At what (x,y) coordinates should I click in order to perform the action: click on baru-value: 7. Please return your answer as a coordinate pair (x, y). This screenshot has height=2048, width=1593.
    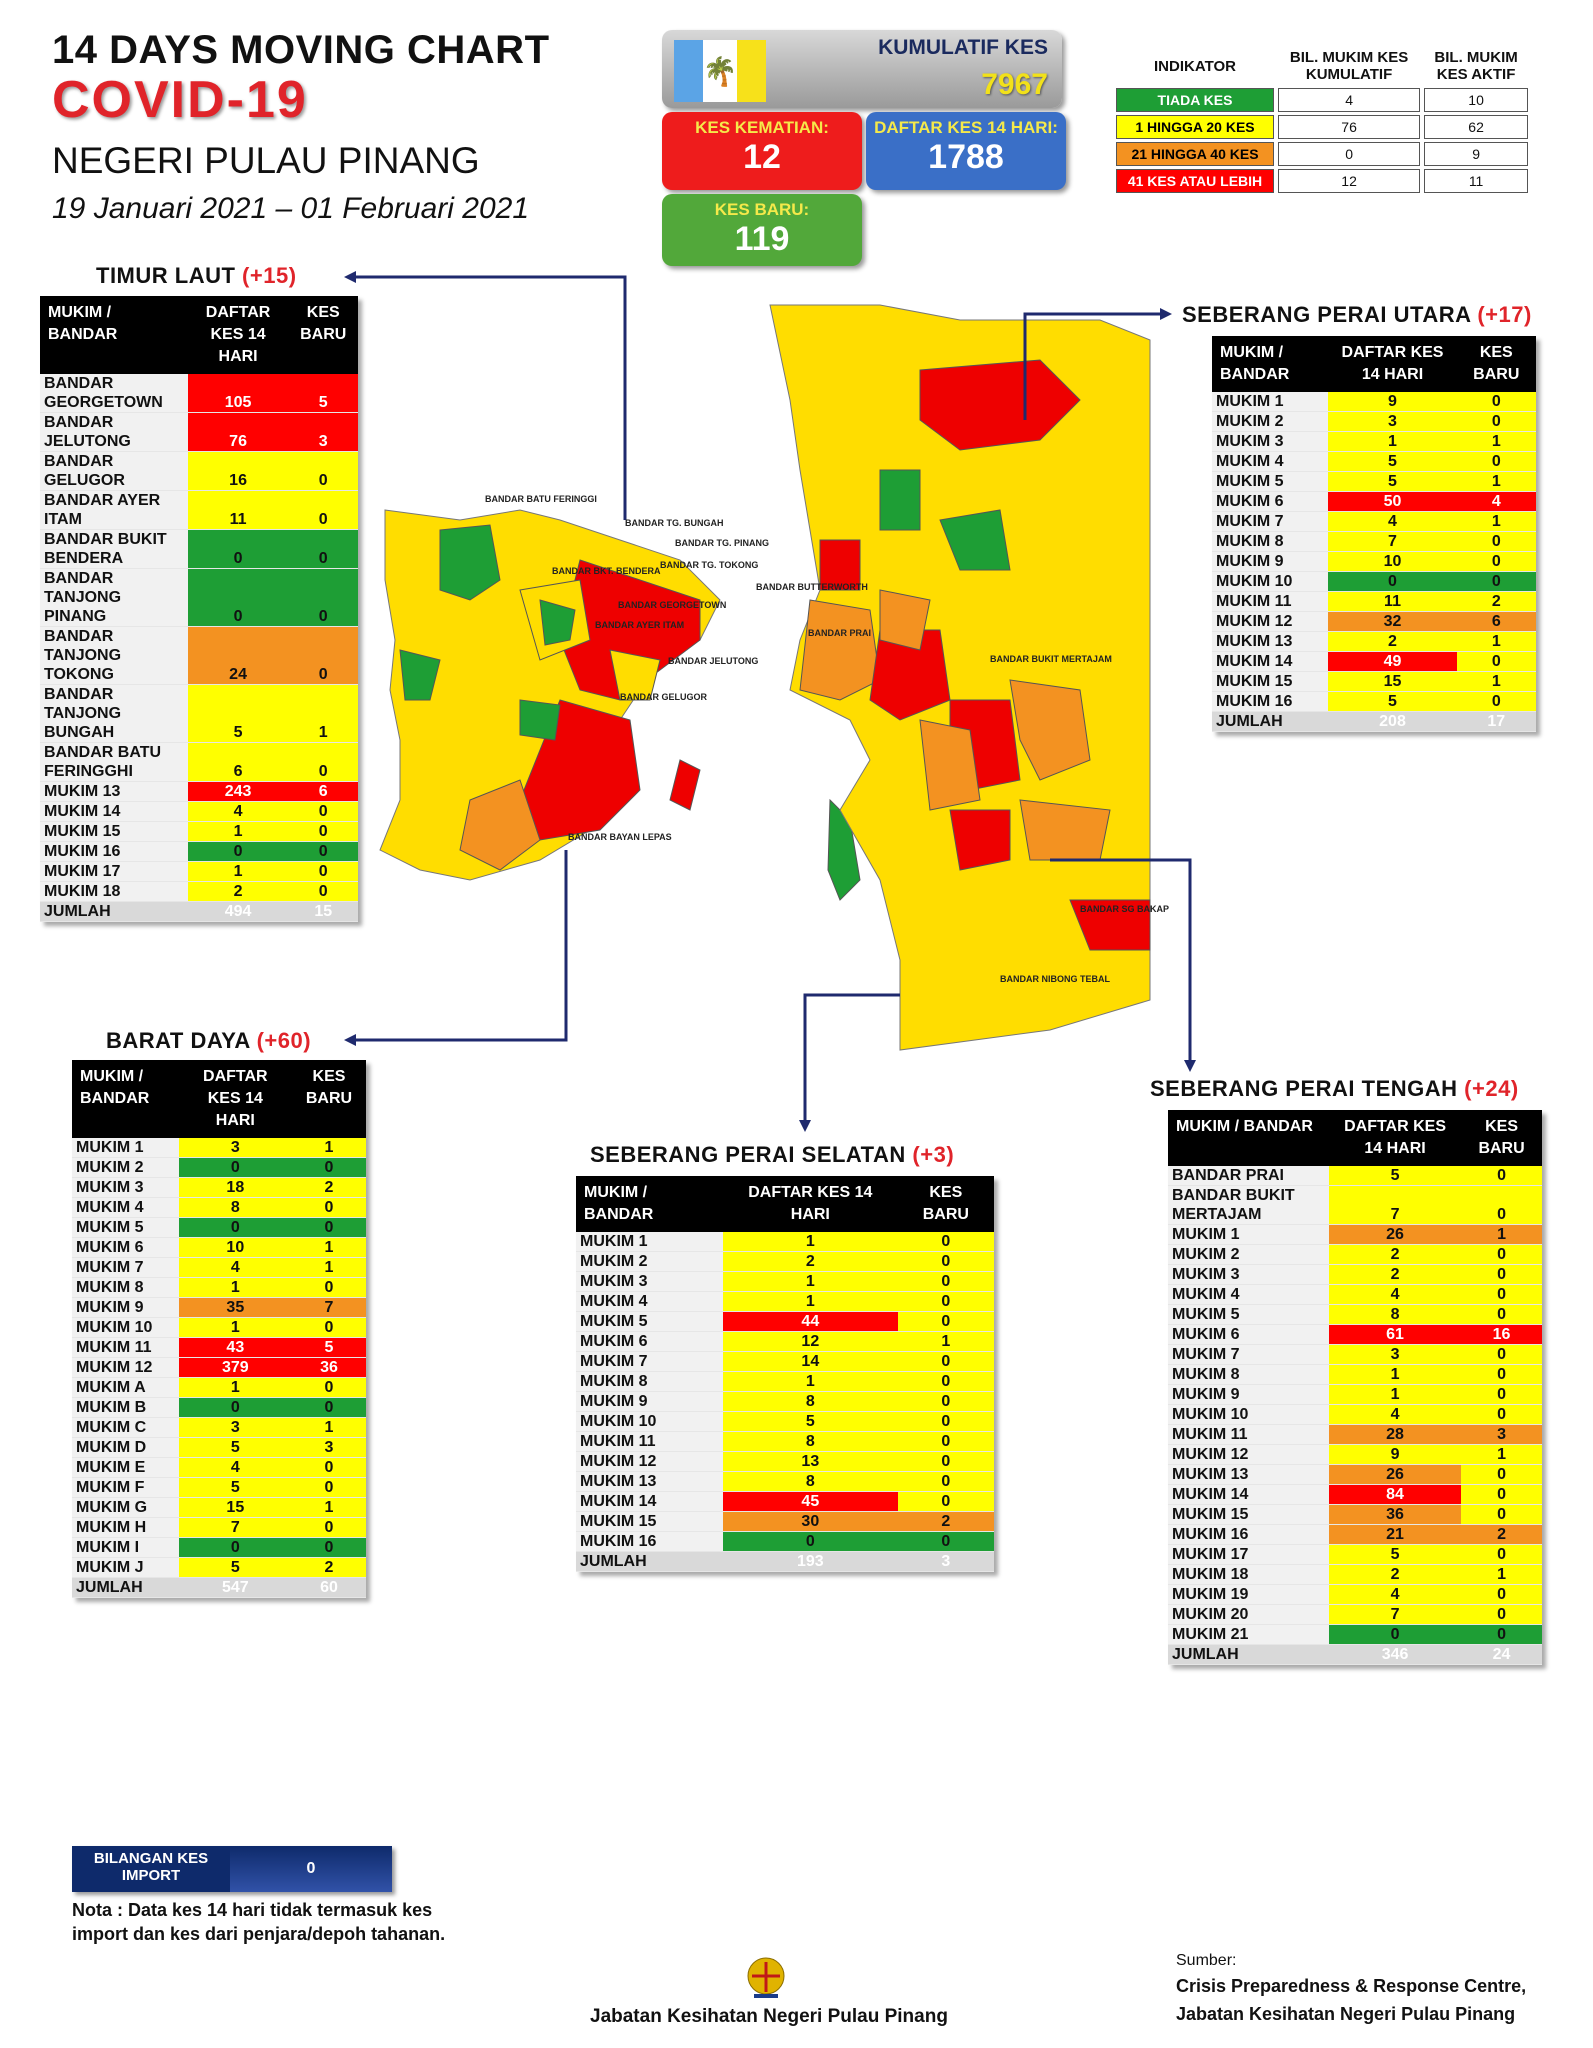
    Looking at the image, I should click on (328, 1307).